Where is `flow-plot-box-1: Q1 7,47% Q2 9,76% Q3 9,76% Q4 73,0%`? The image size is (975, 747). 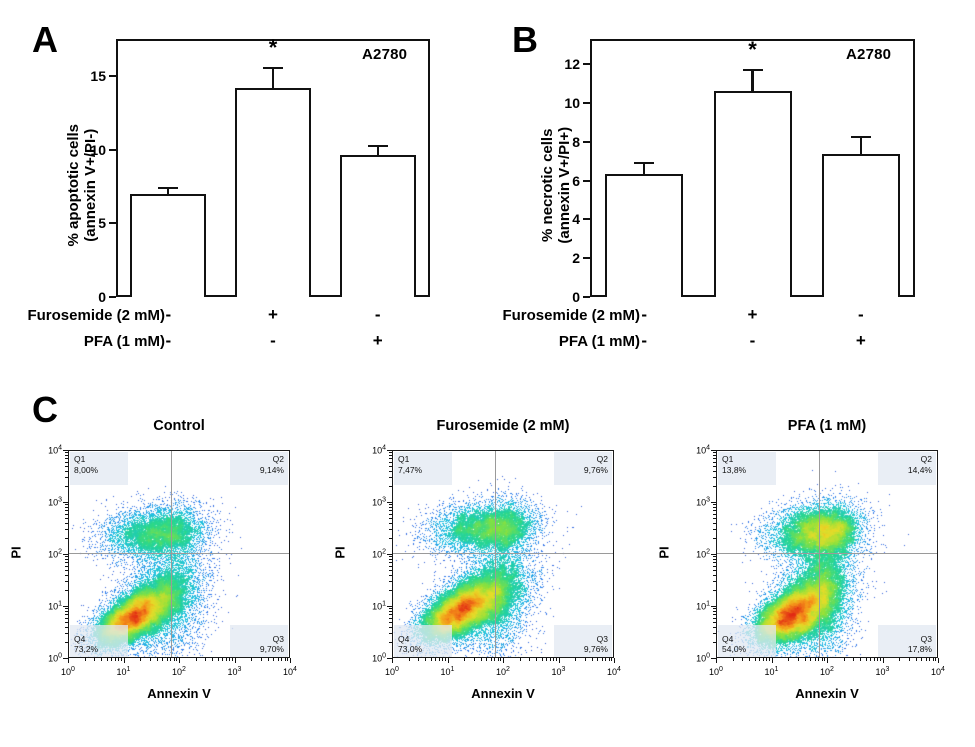
flow-plot-box-1: Q1 7,47% Q2 9,76% Q3 9,76% Q4 73,0% is located at coordinates (503, 554).